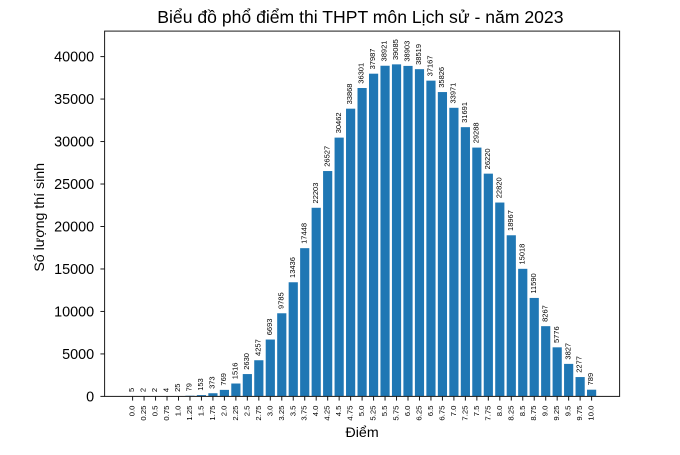 This screenshot has height=455, width=680. I want to click on svg-text: 5, so click(131, 390).